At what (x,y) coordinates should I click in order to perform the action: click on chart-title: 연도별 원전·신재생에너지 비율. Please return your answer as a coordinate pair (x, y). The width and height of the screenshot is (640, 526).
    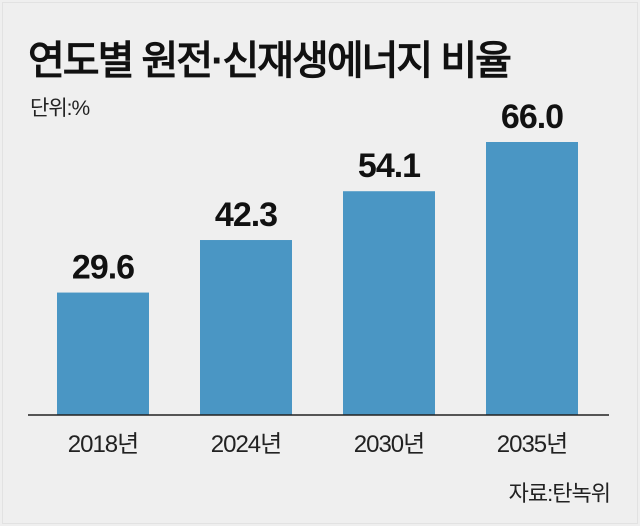
    Looking at the image, I should click on (270, 61).